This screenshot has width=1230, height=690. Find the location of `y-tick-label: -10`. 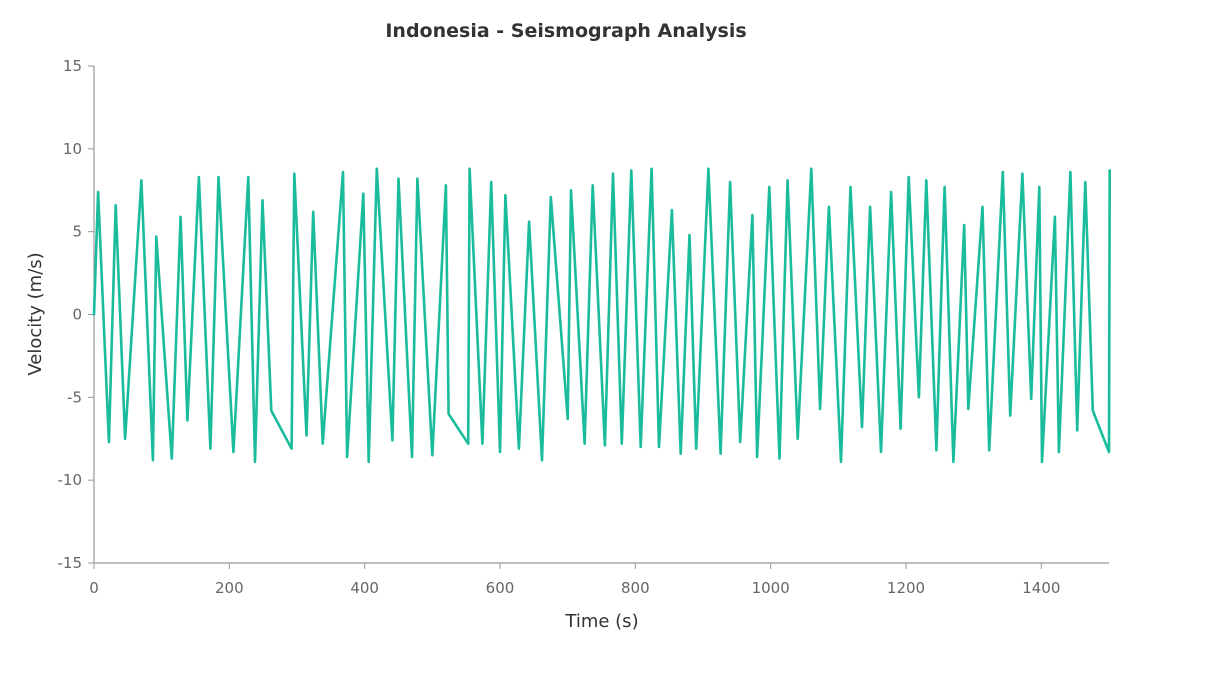

y-tick-label: -10 is located at coordinates (70, 480).